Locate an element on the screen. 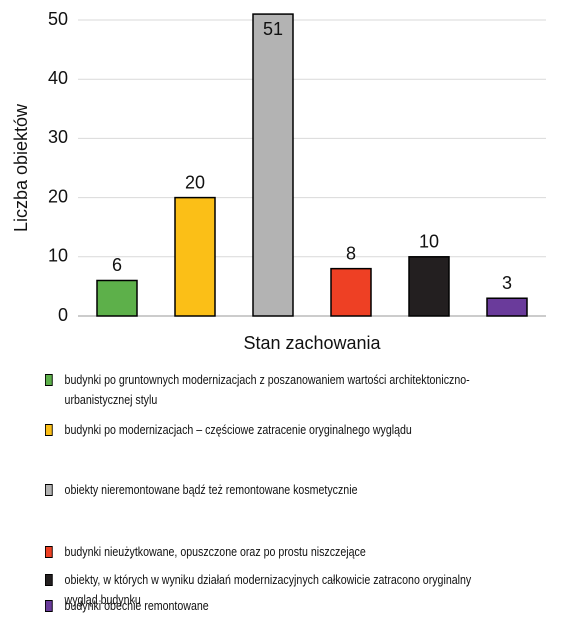 Image resolution: width=574 pixels, height=636 pixels. y-tick-label: 20 is located at coordinates (58, 196).